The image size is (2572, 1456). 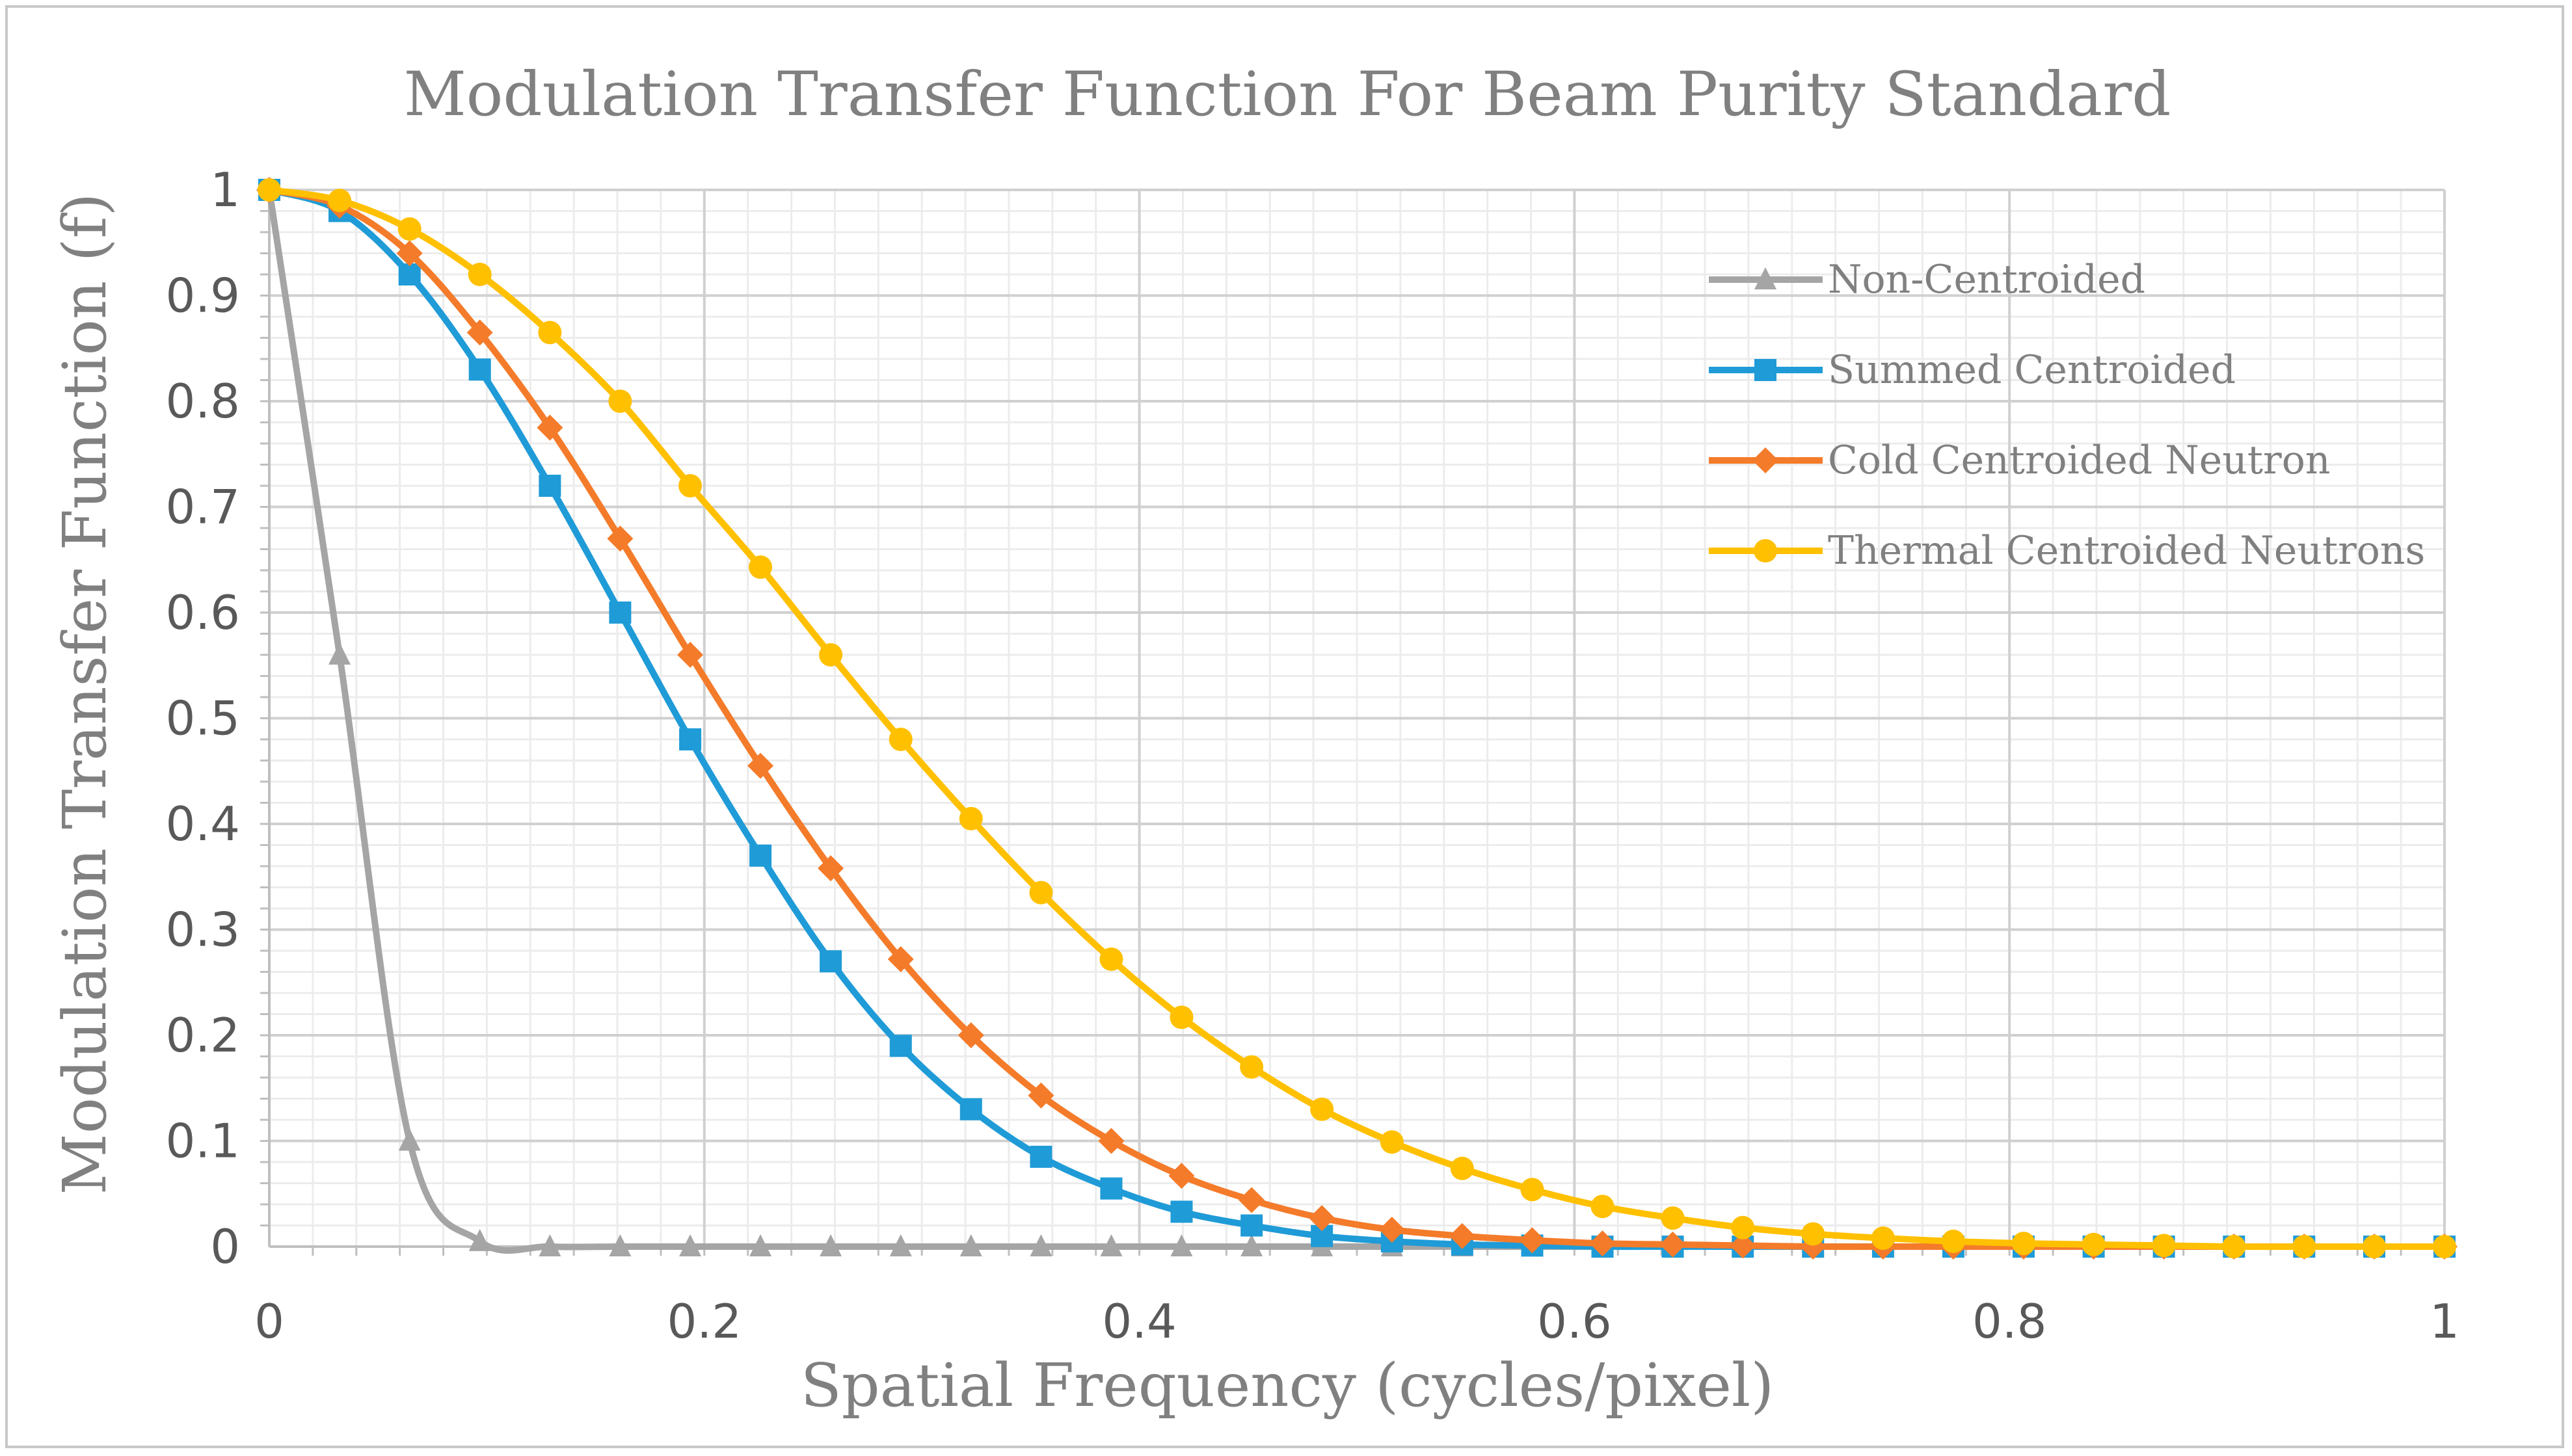 What do you see at coordinates (85, 694) in the screenshot?
I see `y-axis-title: Modulation Transfer Function (f)` at bounding box center [85, 694].